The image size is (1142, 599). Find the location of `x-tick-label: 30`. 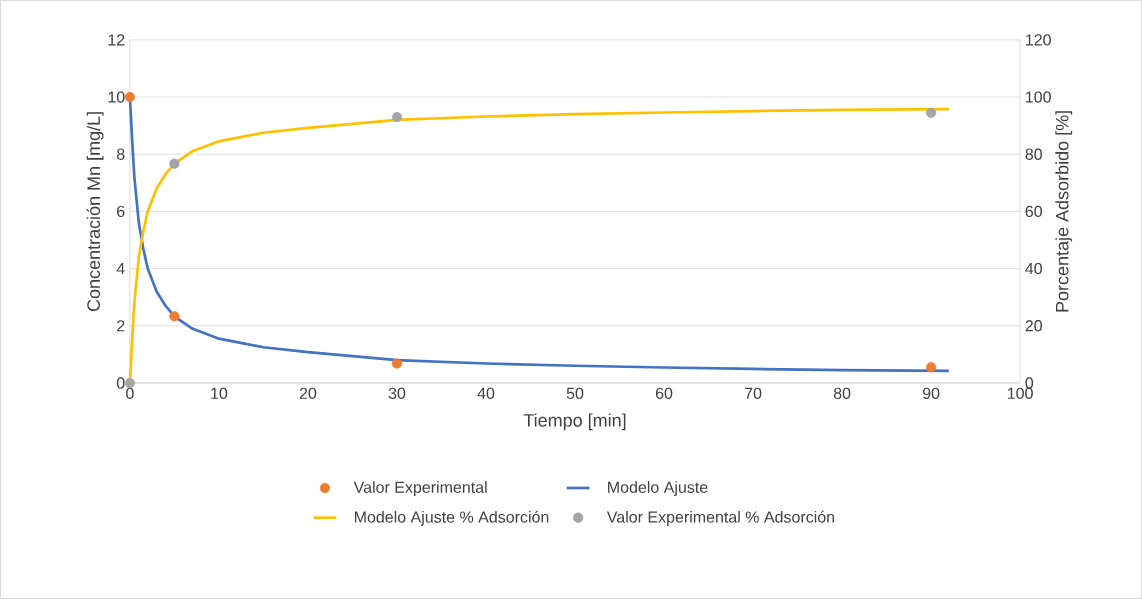

x-tick-label: 30 is located at coordinates (397, 393).